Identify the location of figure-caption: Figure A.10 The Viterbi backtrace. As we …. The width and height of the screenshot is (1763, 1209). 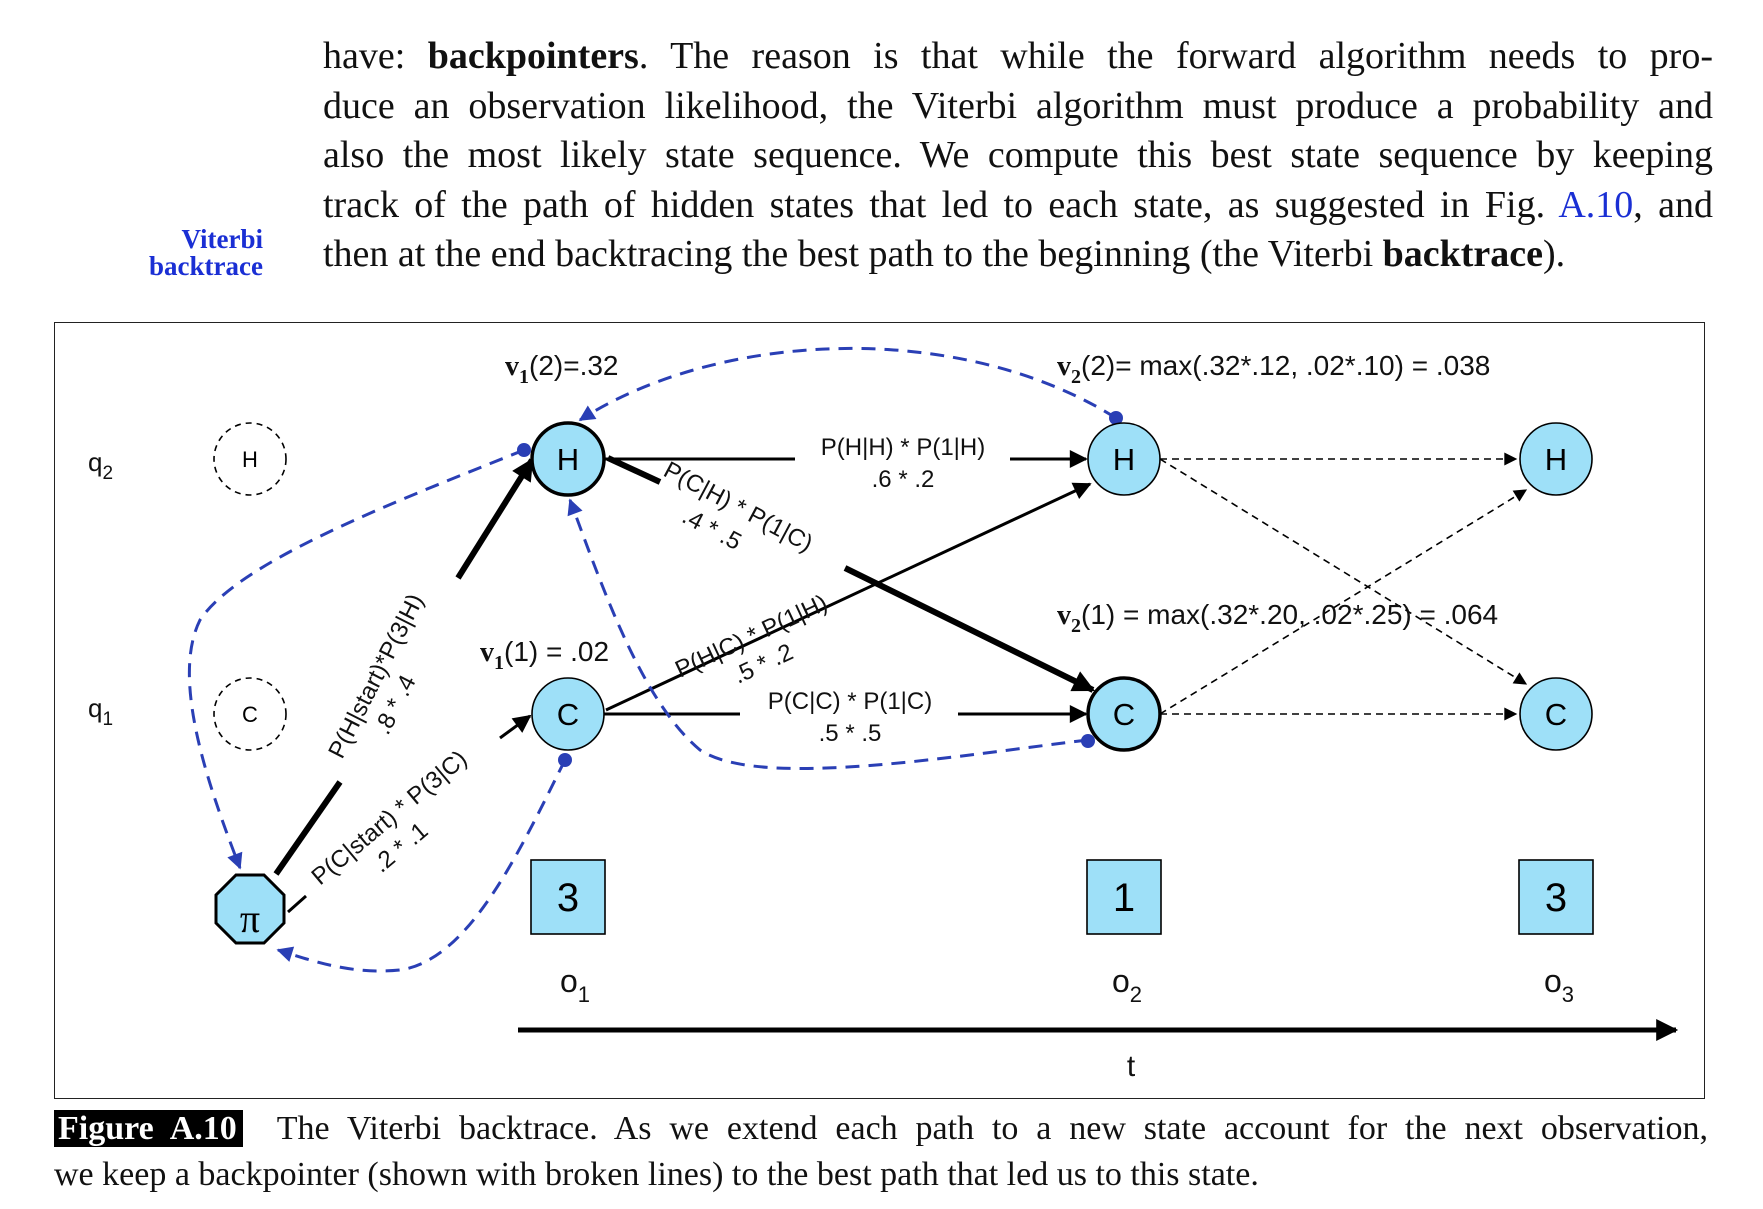
(881, 1152).